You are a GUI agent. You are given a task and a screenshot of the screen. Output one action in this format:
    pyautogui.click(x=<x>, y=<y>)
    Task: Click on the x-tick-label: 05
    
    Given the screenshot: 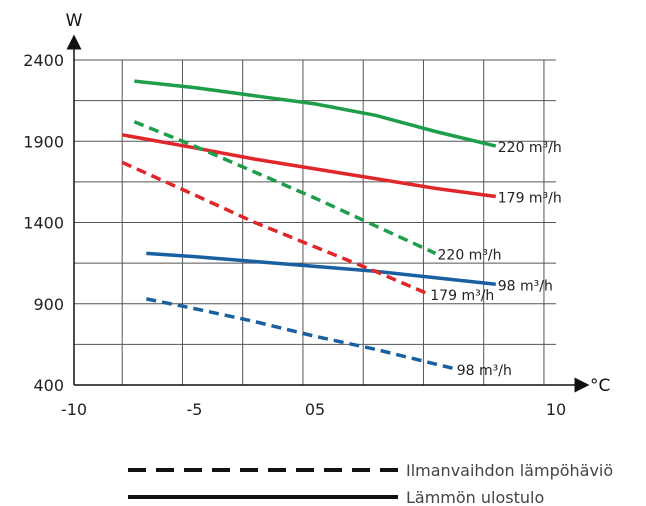 What is the action you would take?
    pyautogui.click(x=315, y=409)
    